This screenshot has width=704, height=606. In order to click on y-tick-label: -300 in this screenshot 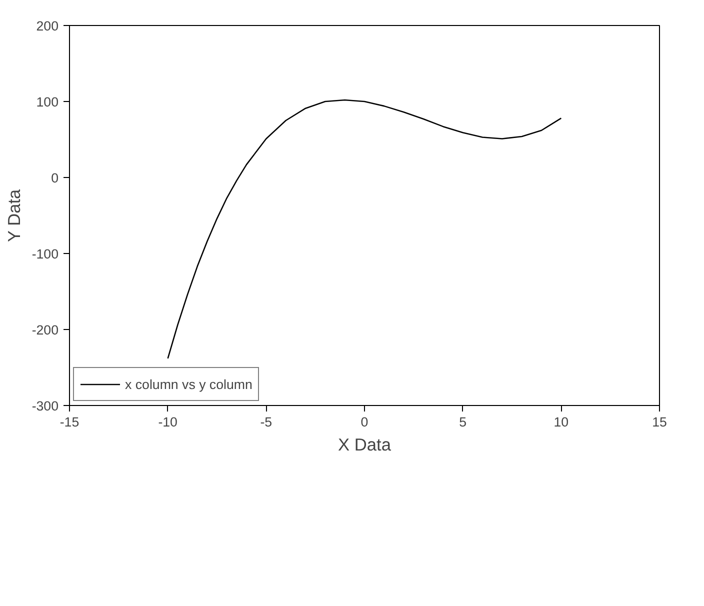, I will do `click(45, 406)`.